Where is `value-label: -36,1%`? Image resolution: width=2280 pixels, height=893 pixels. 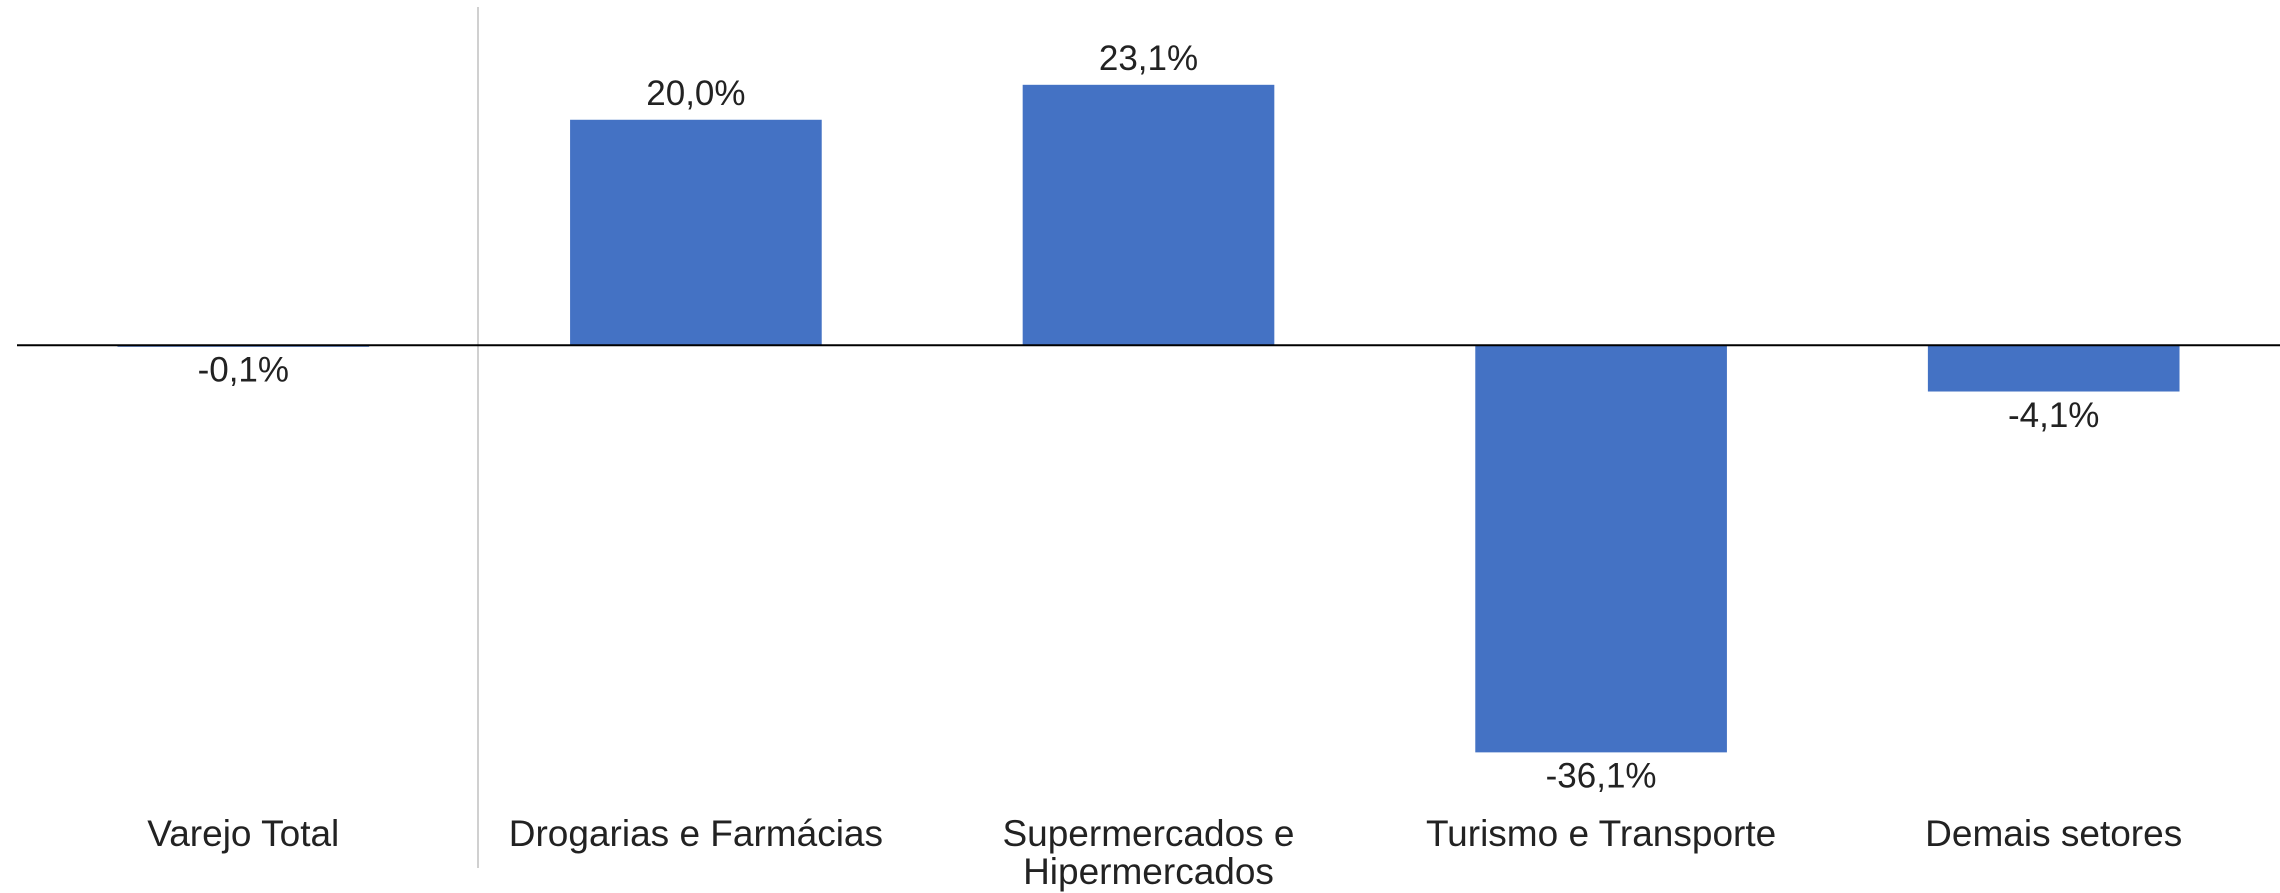
value-label: -36,1% is located at coordinates (1601, 776).